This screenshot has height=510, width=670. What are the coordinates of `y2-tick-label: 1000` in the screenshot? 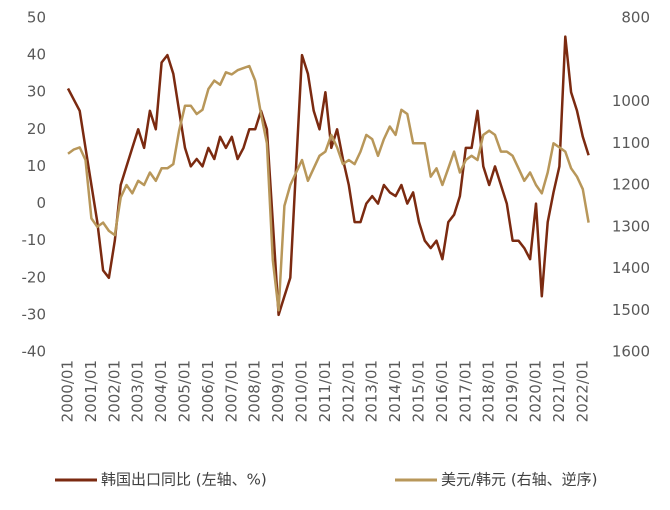 It's located at (631, 101).